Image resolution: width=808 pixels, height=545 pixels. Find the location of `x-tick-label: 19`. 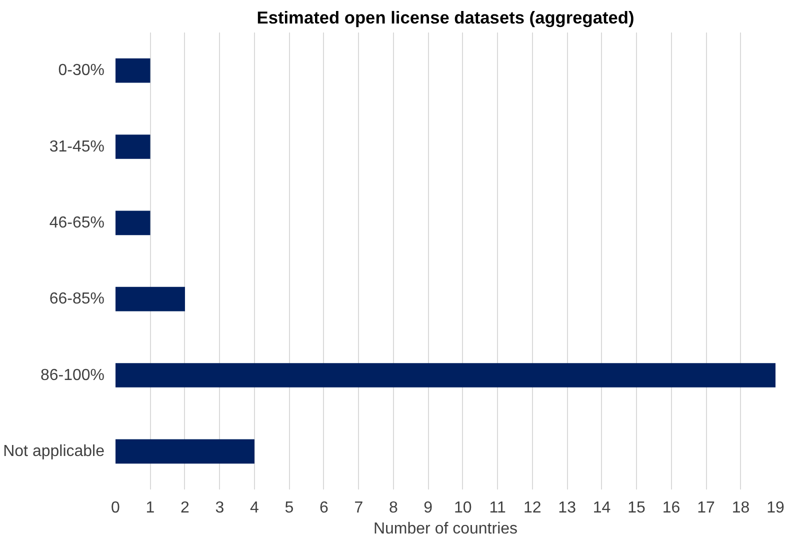

x-tick-label: 19 is located at coordinates (775, 508).